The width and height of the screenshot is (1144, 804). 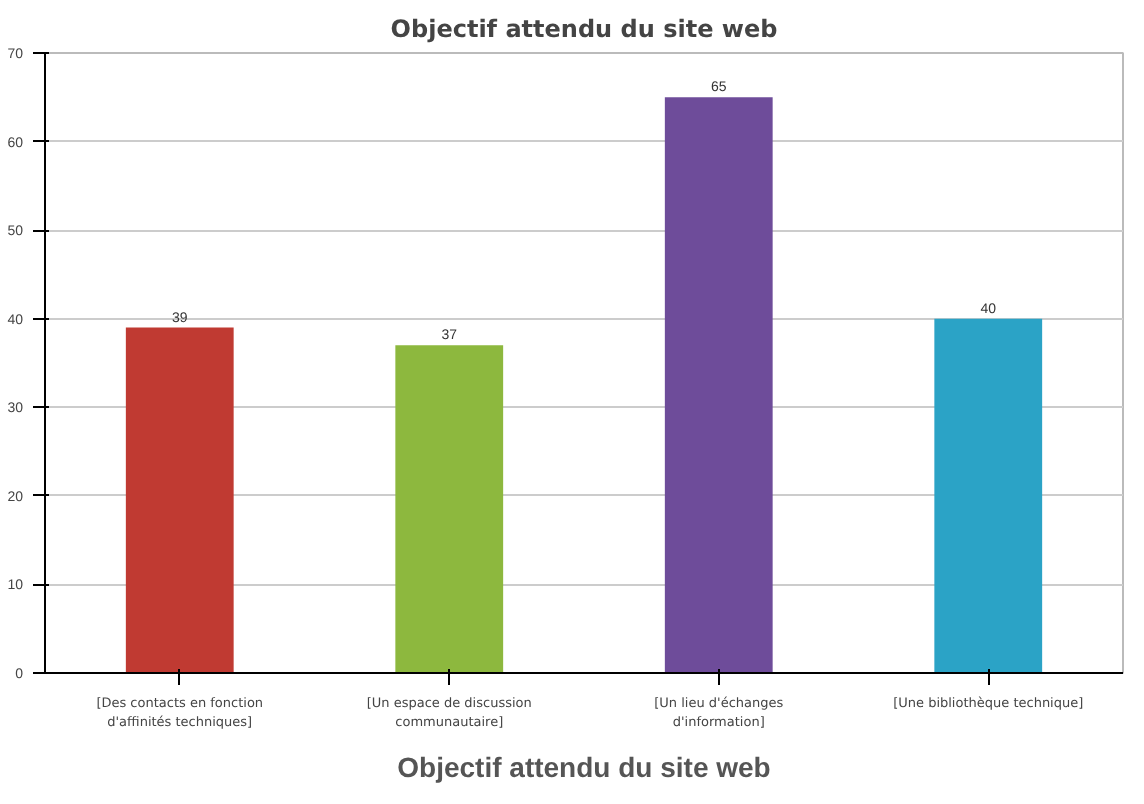 What do you see at coordinates (584, 29) in the screenshot?
I see `chart-title: Objectif attendu du site web` at bounding box center [584, 29].